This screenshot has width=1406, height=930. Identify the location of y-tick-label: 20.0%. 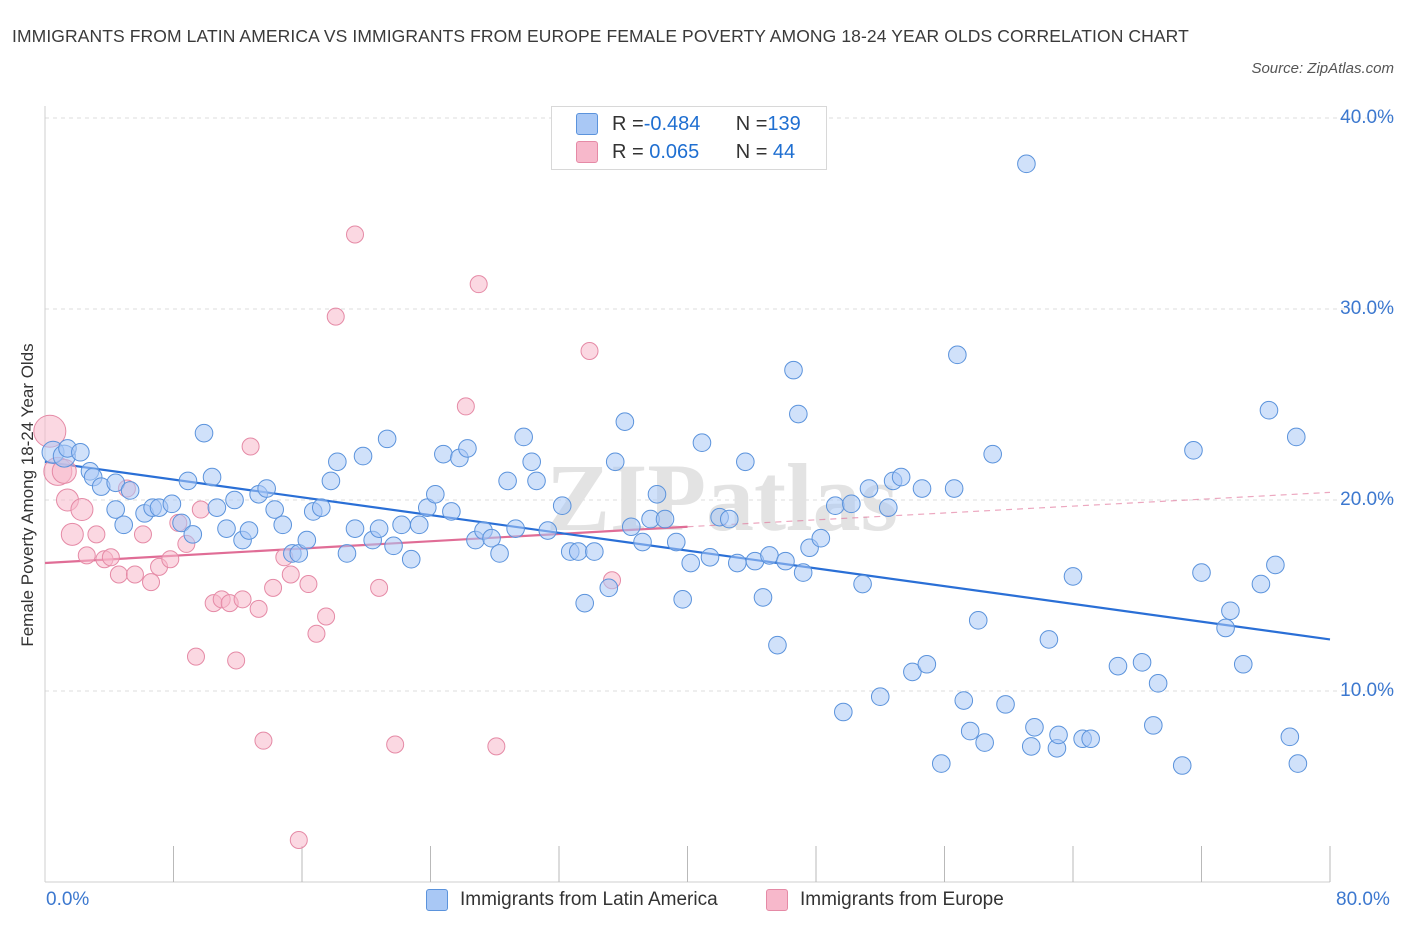
(1367, 499).